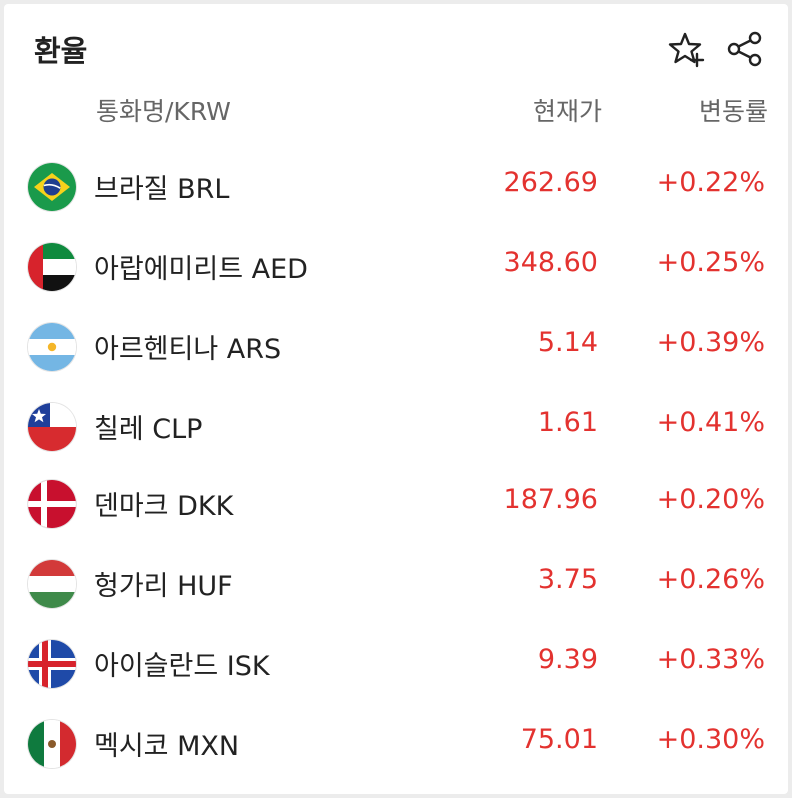  Describe the element at coordinates (201, 269) in the screenshot. I see `currency-name: 아랍에미리트 AED` at that location.